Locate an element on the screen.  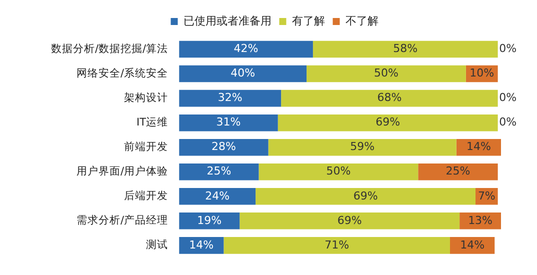
y-tick-label: IT运维 is located at coordinates (152, 122).